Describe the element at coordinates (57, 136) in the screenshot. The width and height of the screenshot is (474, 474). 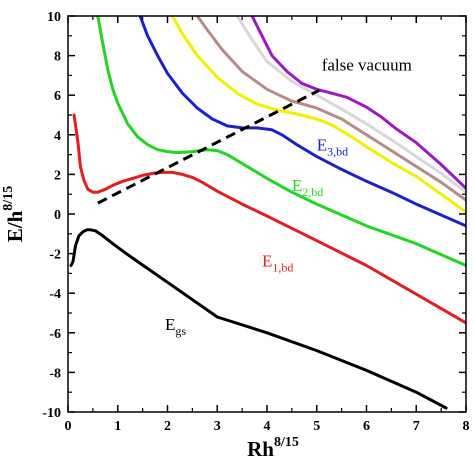
I see `y-tick-label: 4` at that location.